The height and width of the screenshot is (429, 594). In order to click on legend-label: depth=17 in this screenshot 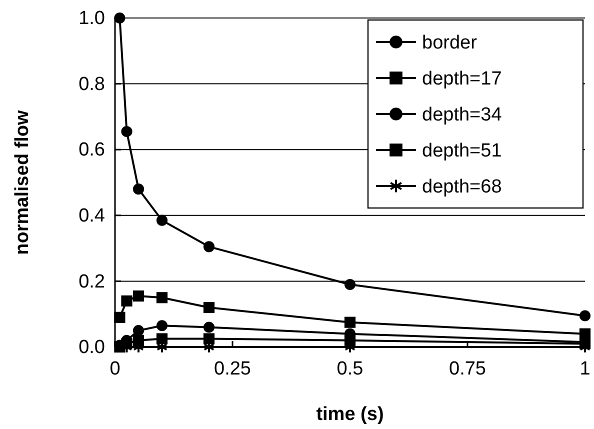, I will do `click(462, 79)`.